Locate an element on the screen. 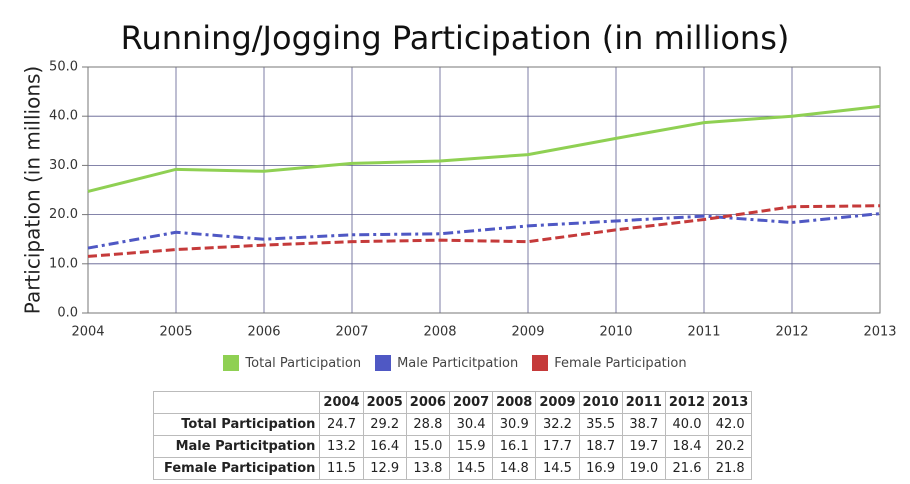 Image resolution: width=910 pixels, height=484 pixels. table-header: 2012 is located at coordinates (687, 402).